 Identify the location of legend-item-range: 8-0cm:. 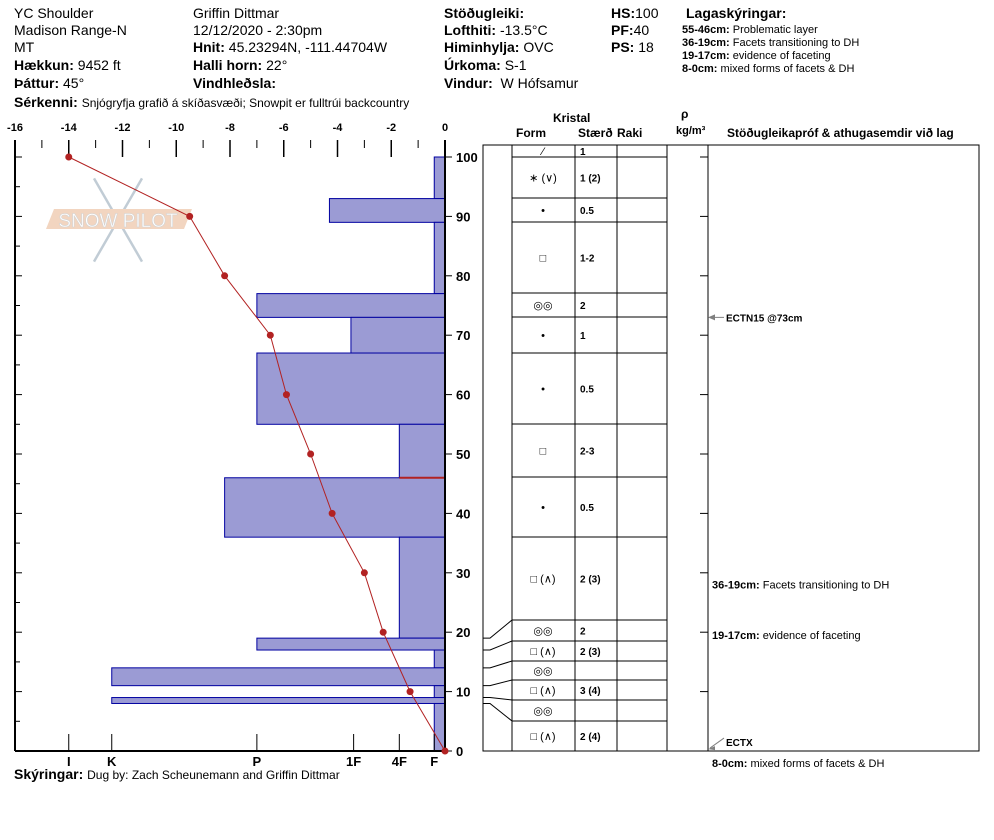
(700, 69).